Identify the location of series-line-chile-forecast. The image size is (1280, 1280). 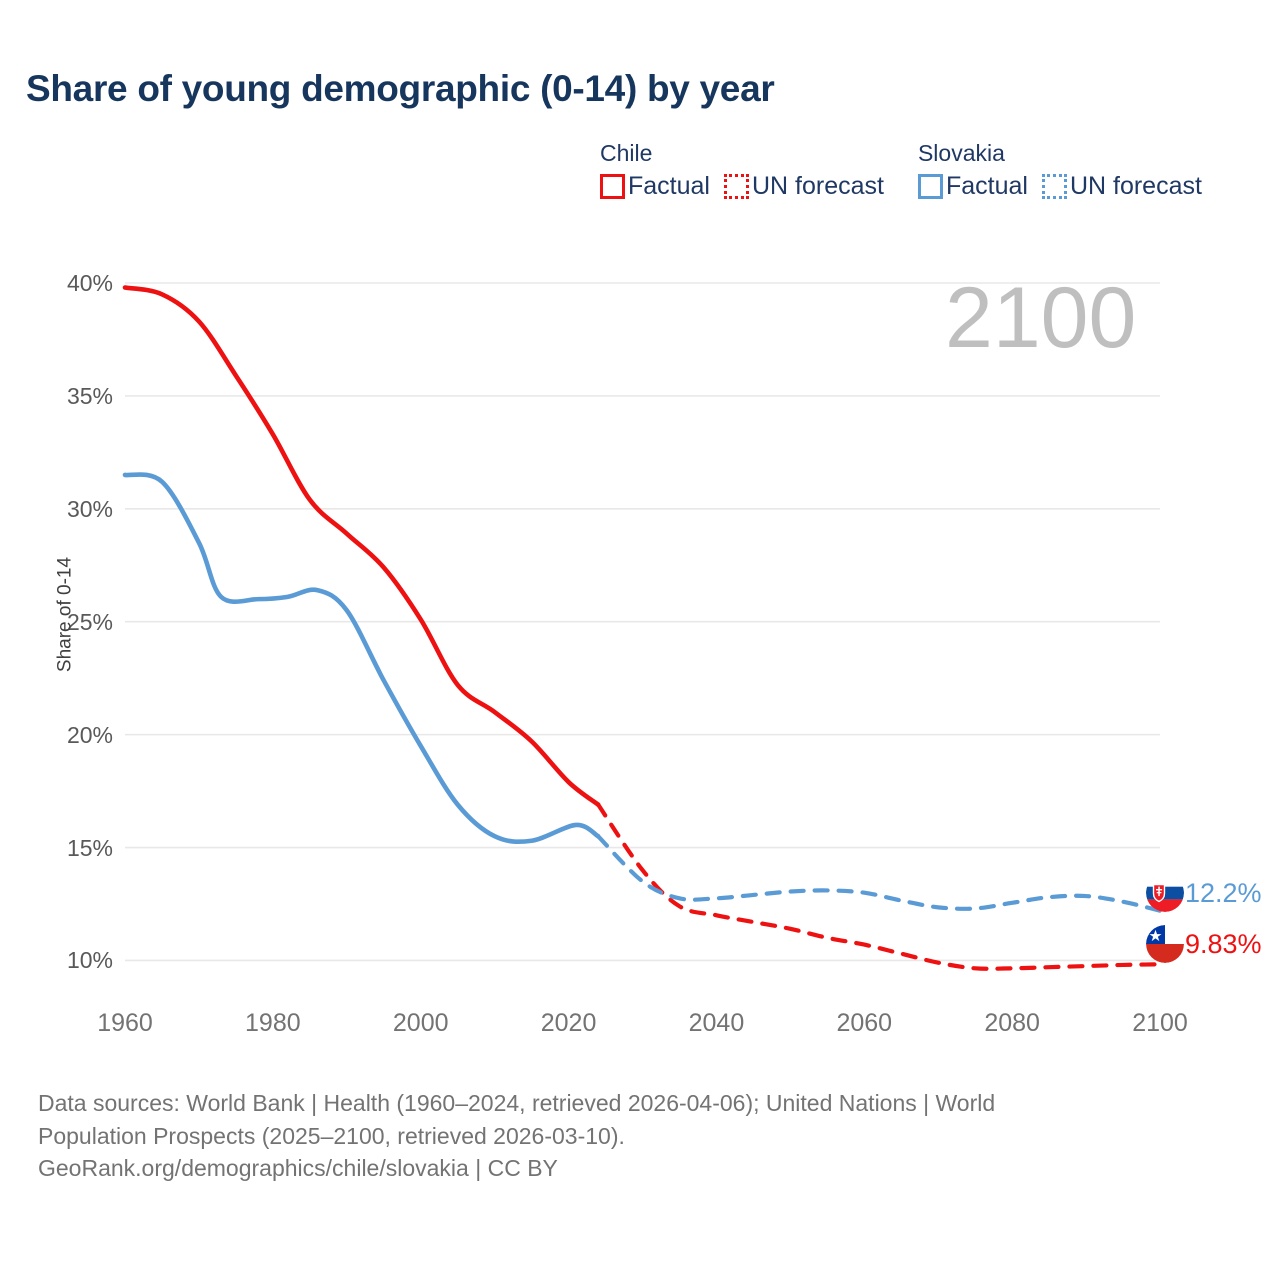
(879, 886).